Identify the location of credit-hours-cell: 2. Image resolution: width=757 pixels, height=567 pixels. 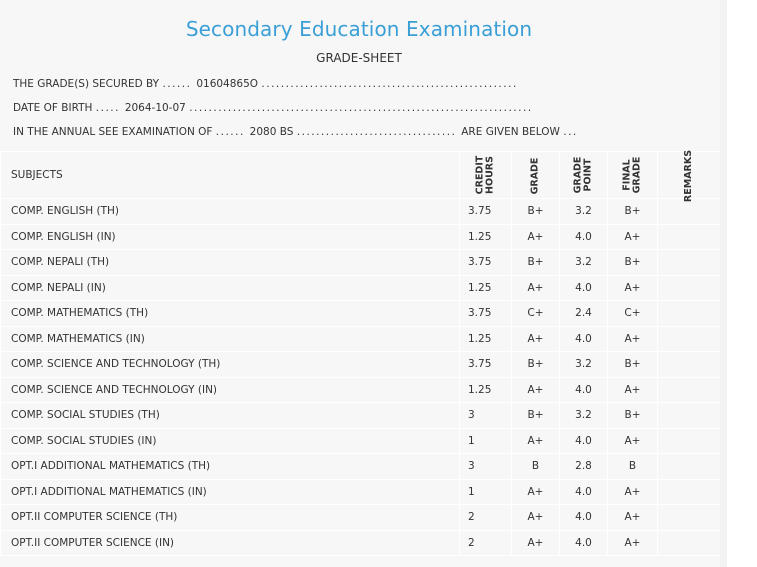
(485, 542).